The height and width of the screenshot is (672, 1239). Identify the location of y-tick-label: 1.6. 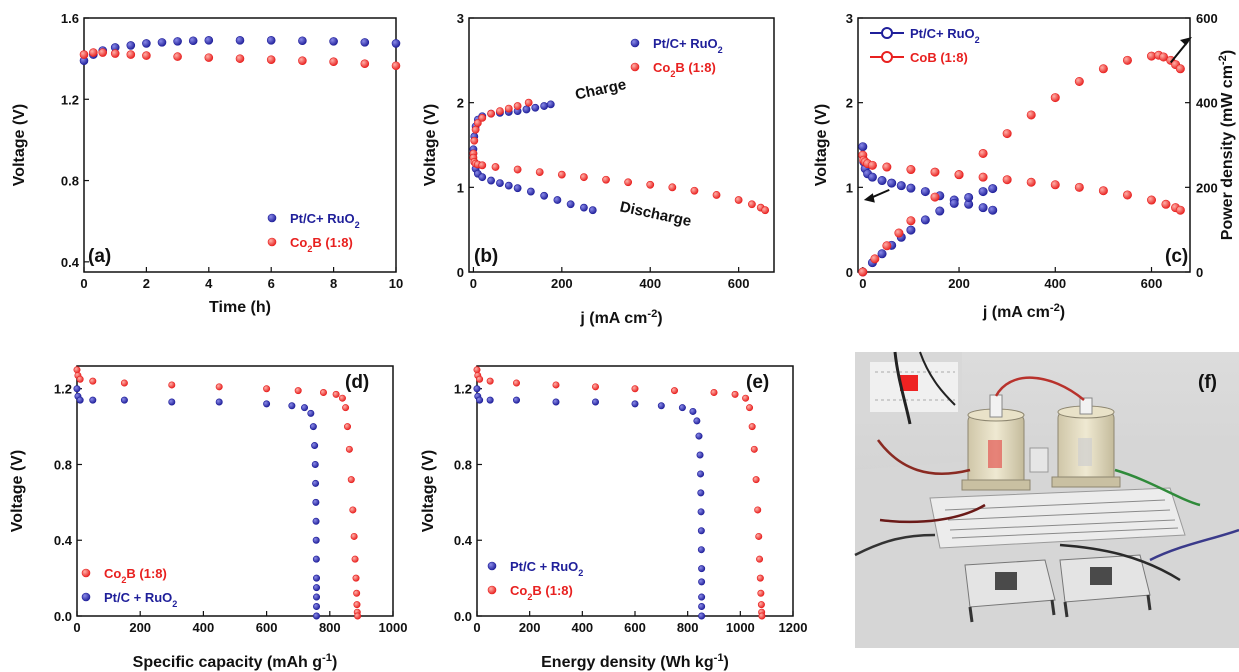
(70, 18).